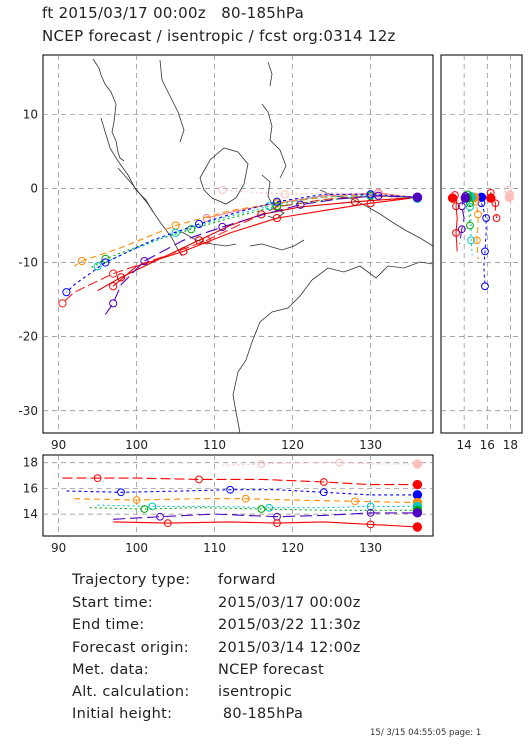 The width and height of the screenshot is (532, 752). I want to click on info-value: 2015/03/17 00:00z, so click(289, 603).